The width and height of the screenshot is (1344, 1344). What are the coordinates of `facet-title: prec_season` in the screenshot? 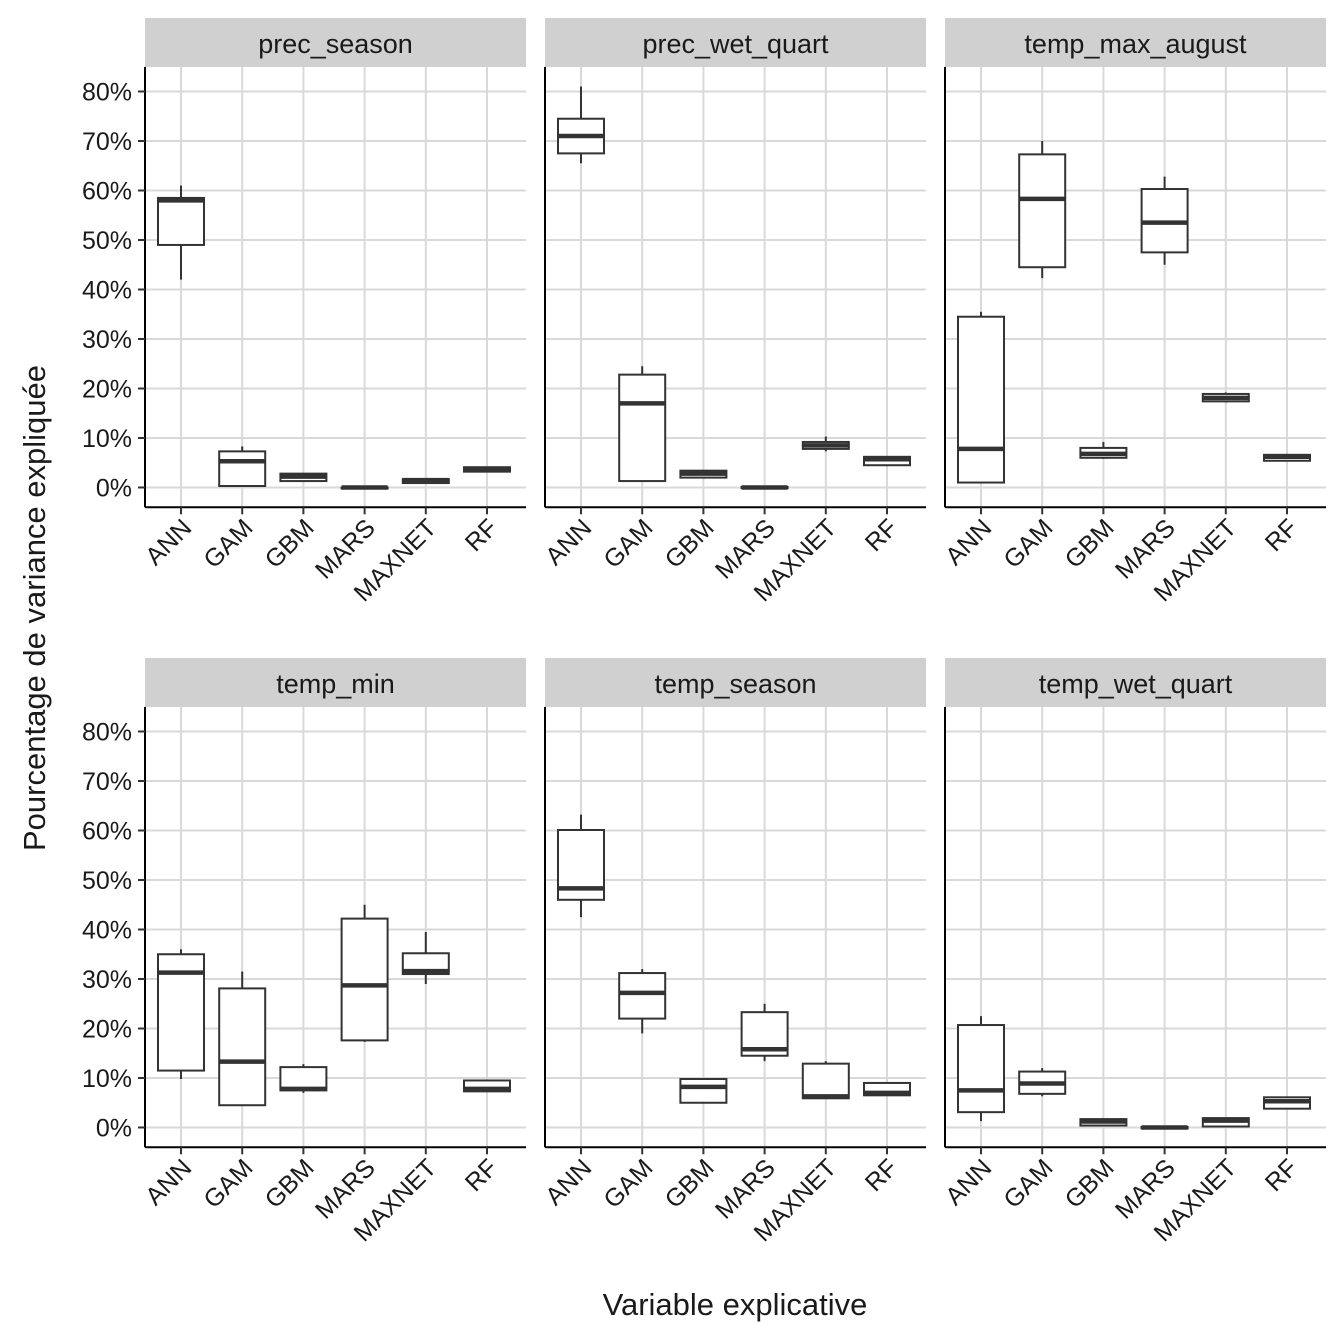 It's located at (335, 44).